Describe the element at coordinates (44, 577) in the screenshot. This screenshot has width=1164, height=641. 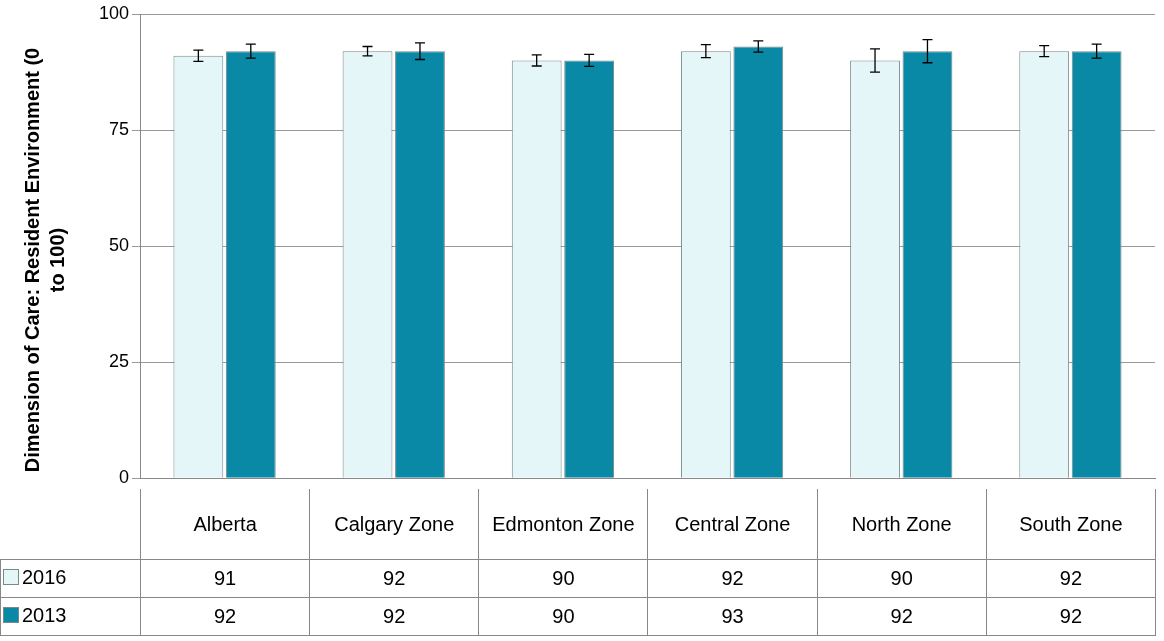
I see `legend-label: 2016` at that location.